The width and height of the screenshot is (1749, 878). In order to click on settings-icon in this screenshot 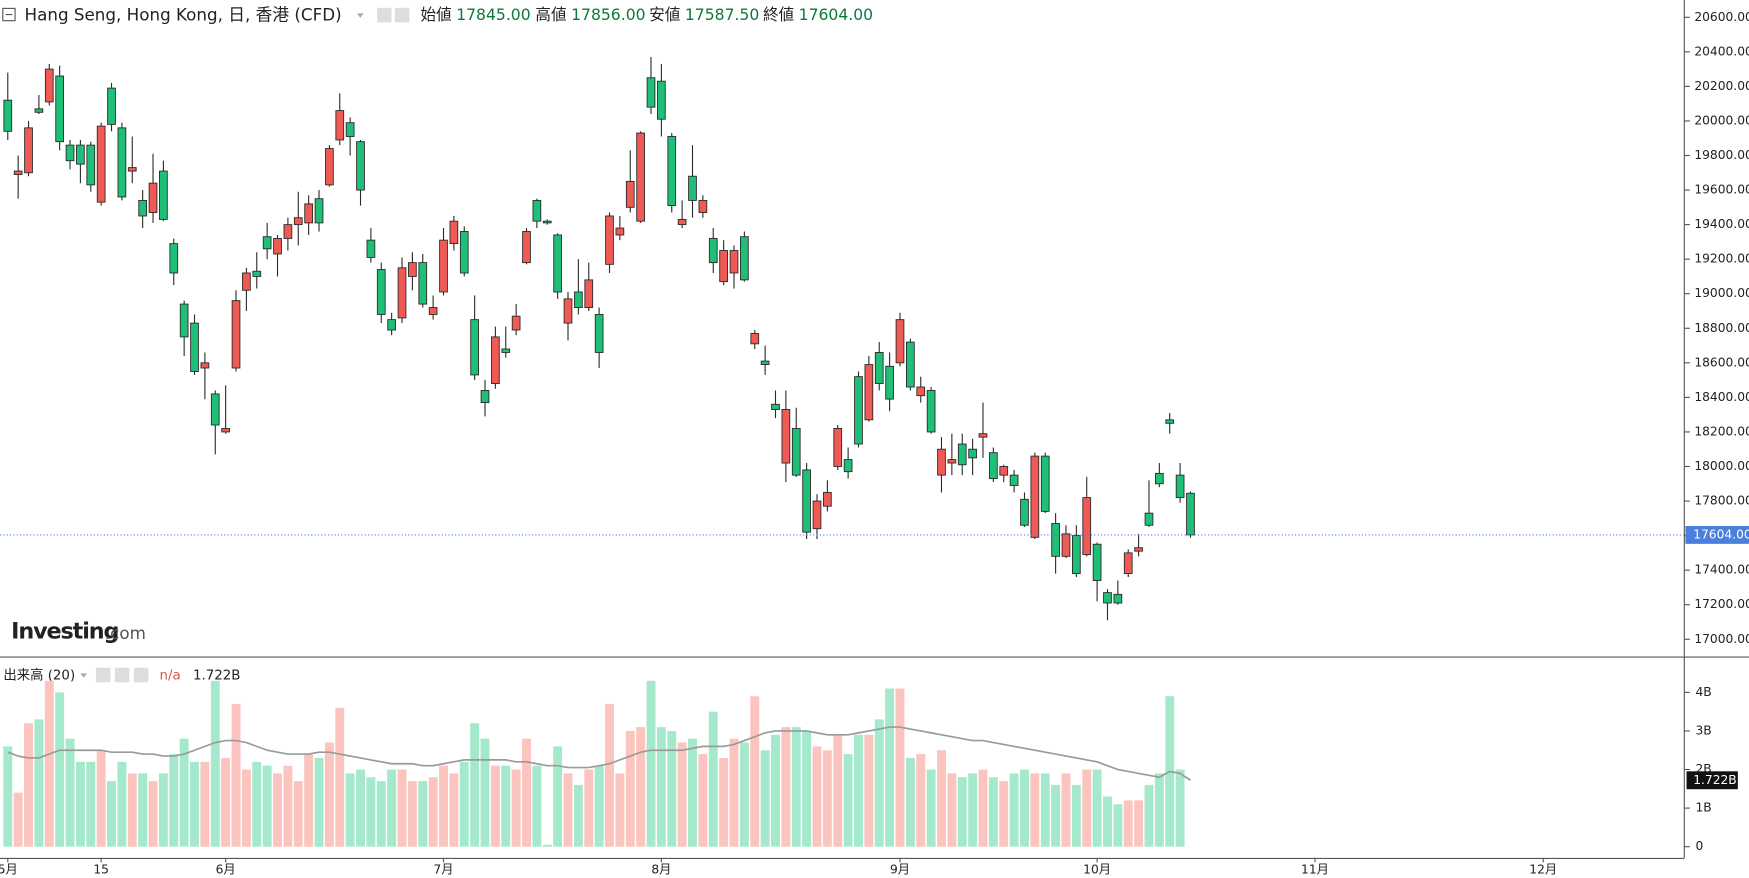, I will do `click(402, 15)`.